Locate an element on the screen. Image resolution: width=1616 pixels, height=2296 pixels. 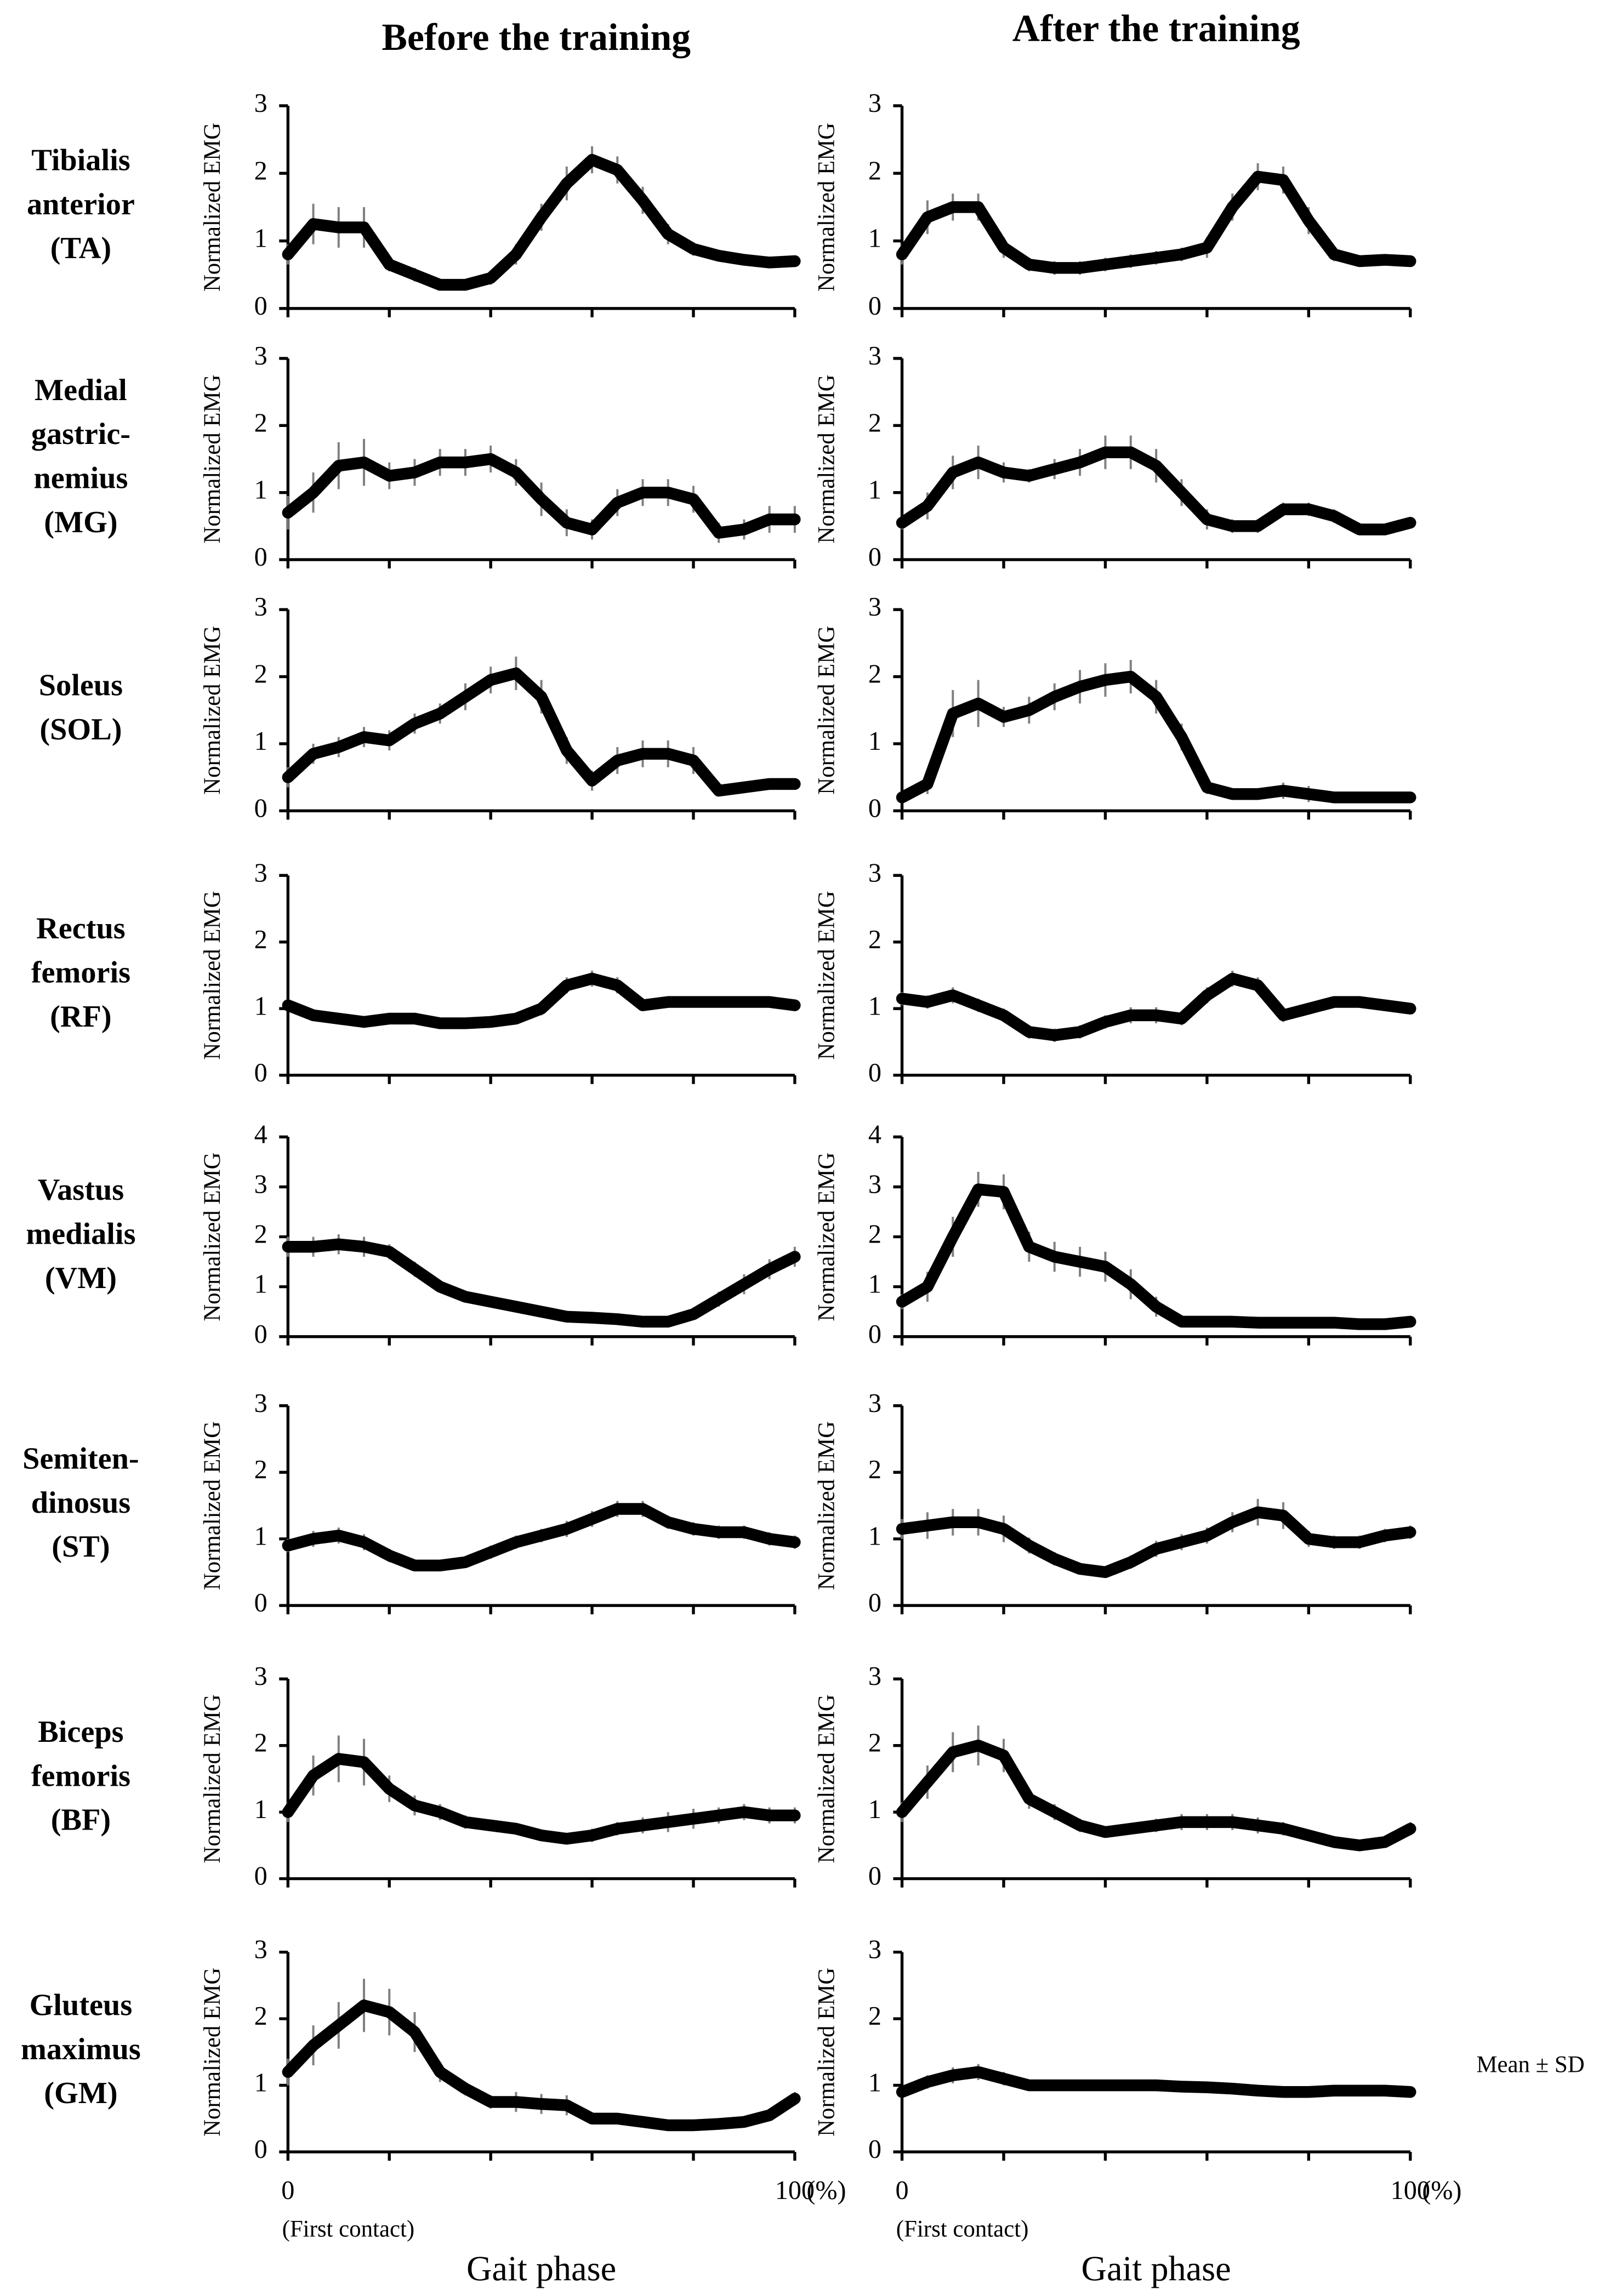
row-label: nemius is located at coordinates (80, 478).